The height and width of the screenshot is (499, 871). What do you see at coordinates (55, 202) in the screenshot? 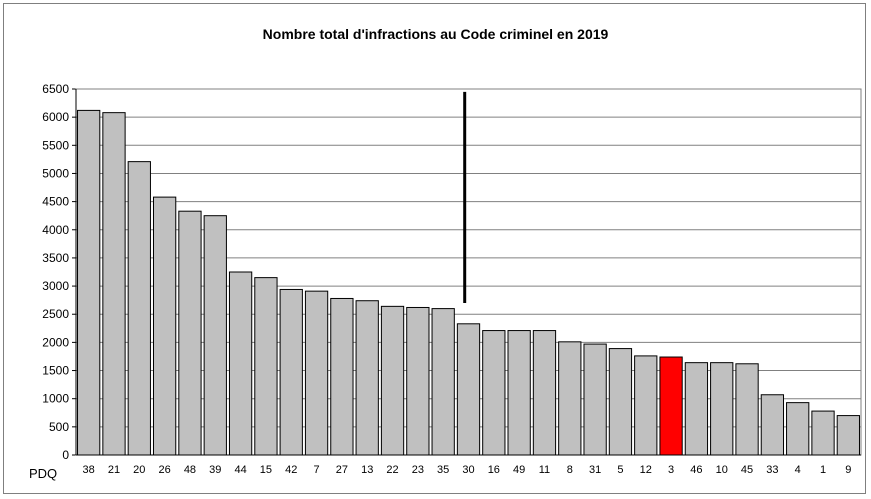
I see `y-tick-label: 4500` at bounding box center [55, 202].